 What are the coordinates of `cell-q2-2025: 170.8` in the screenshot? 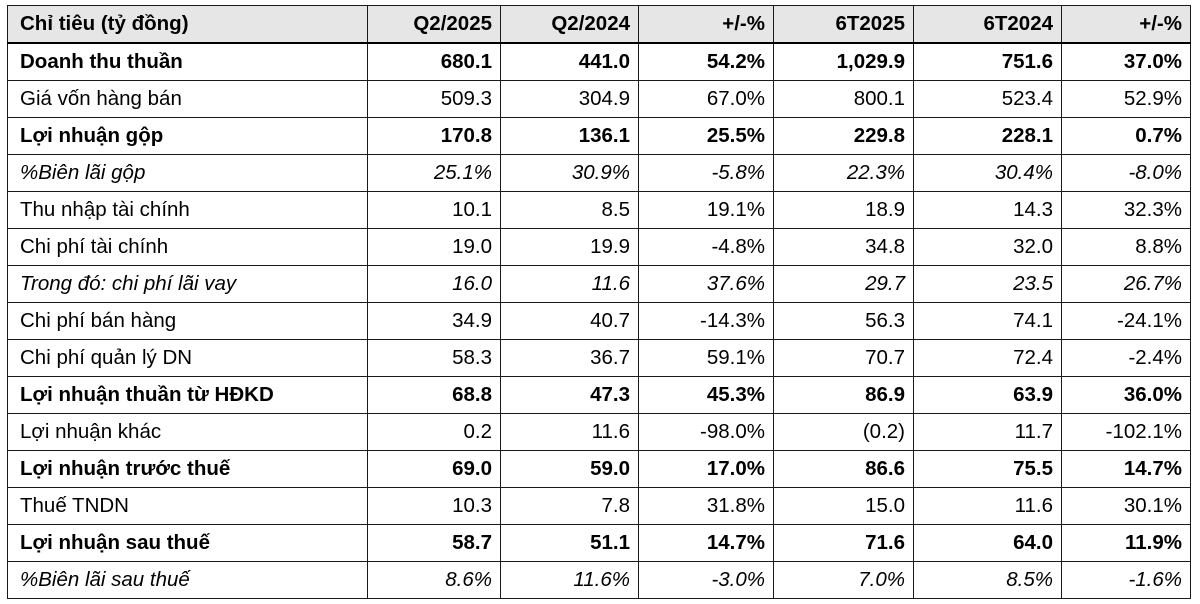 It's located at (434, 136).